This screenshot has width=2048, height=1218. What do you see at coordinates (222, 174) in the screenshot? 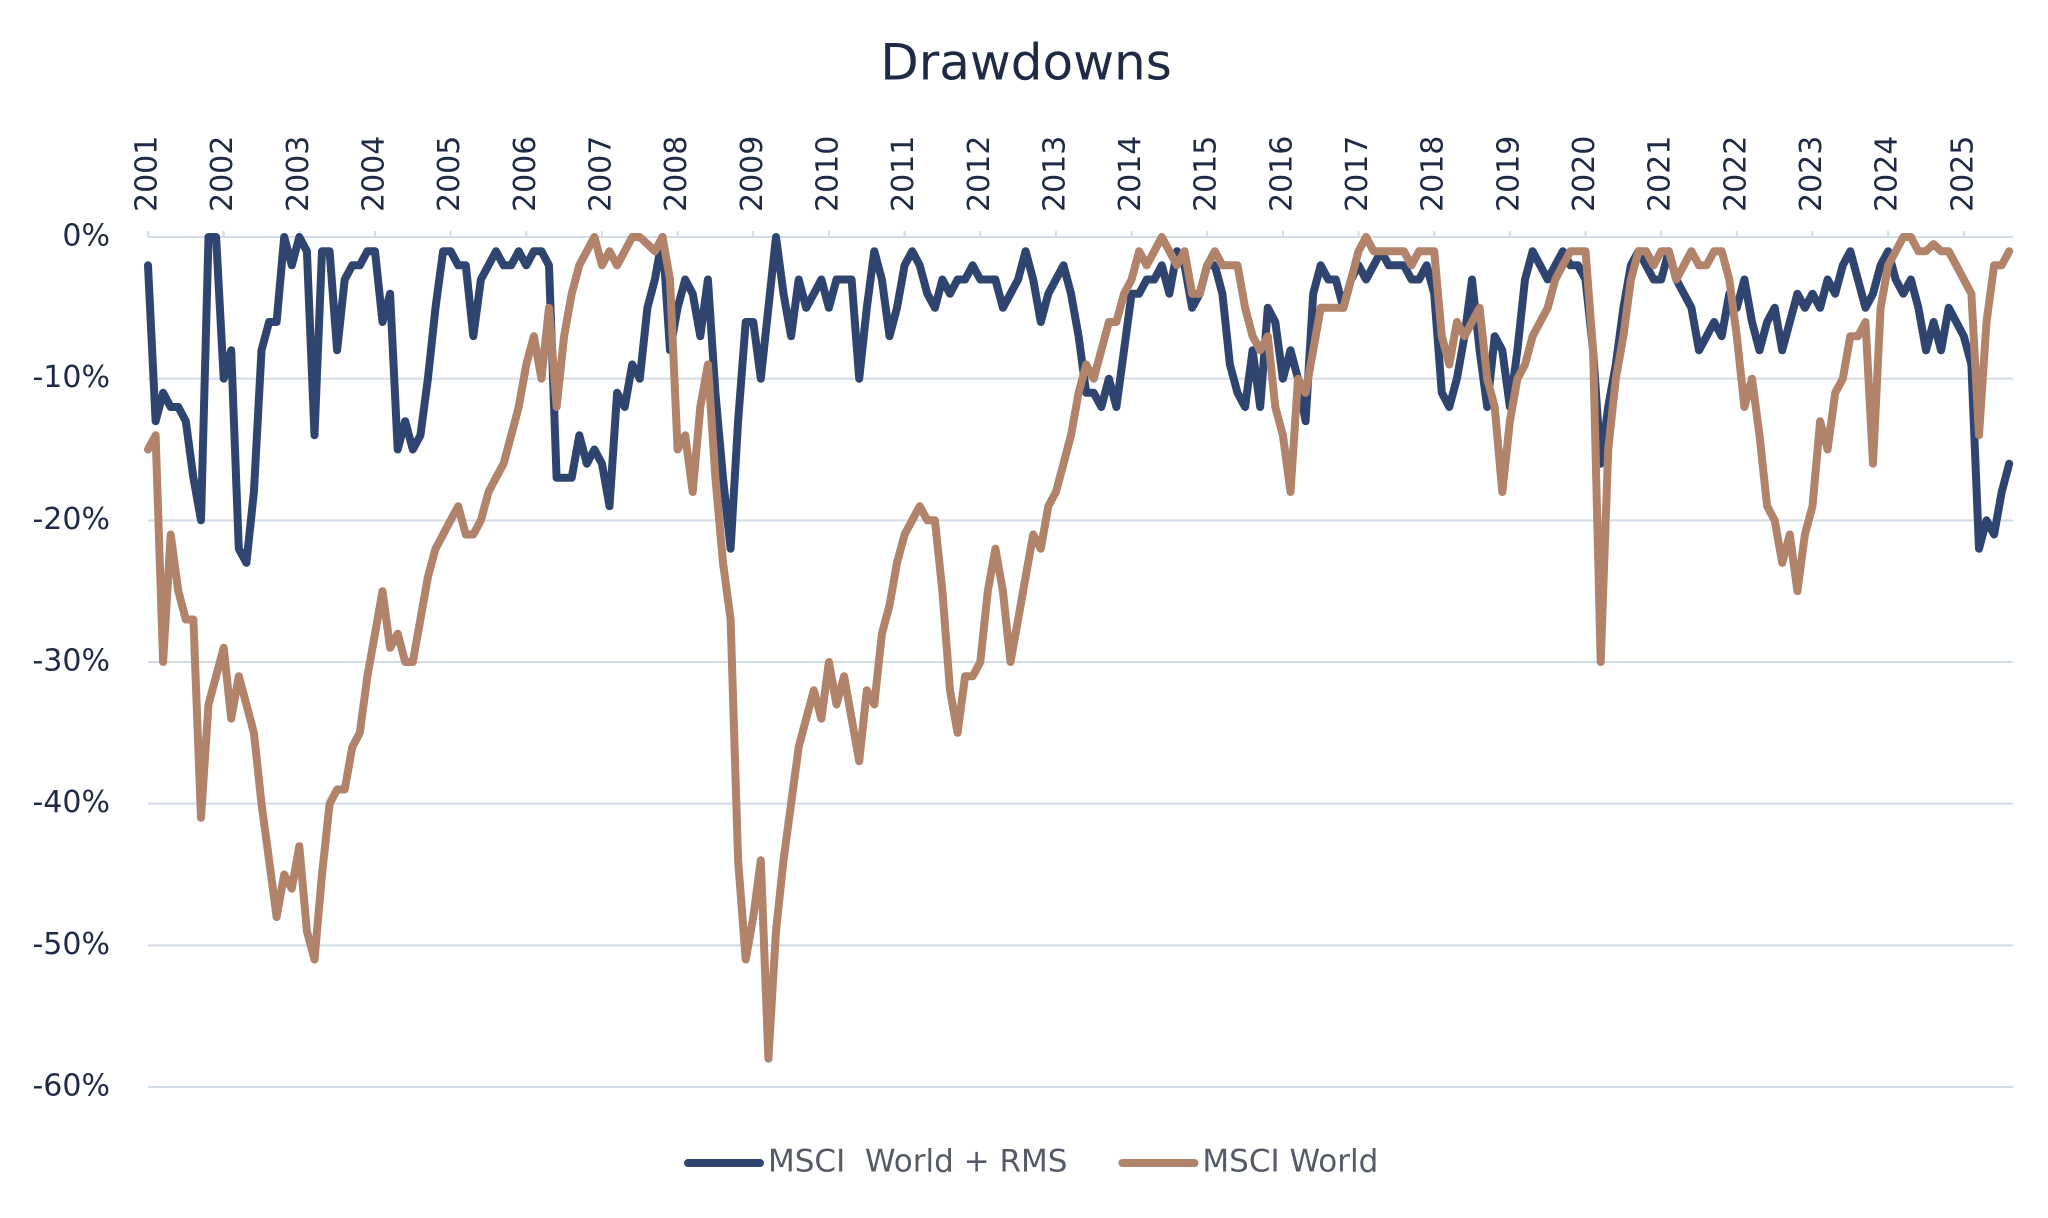
I see `x-tick-label: 2002` at bounding box center [222, 174].